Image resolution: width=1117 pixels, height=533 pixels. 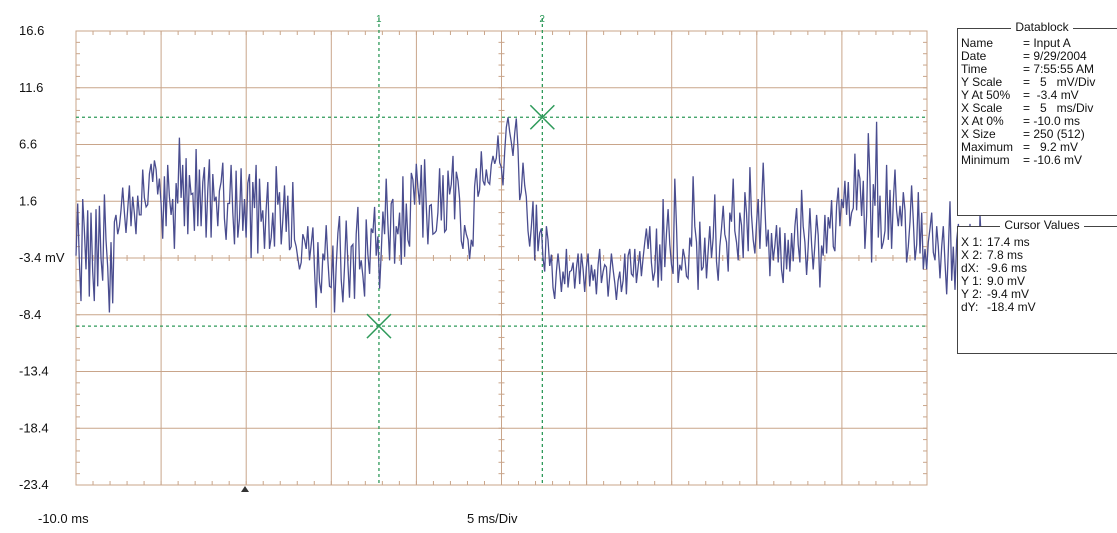 I want to click on panel-row-key: Y At 50%, so click(x=986, y=95).